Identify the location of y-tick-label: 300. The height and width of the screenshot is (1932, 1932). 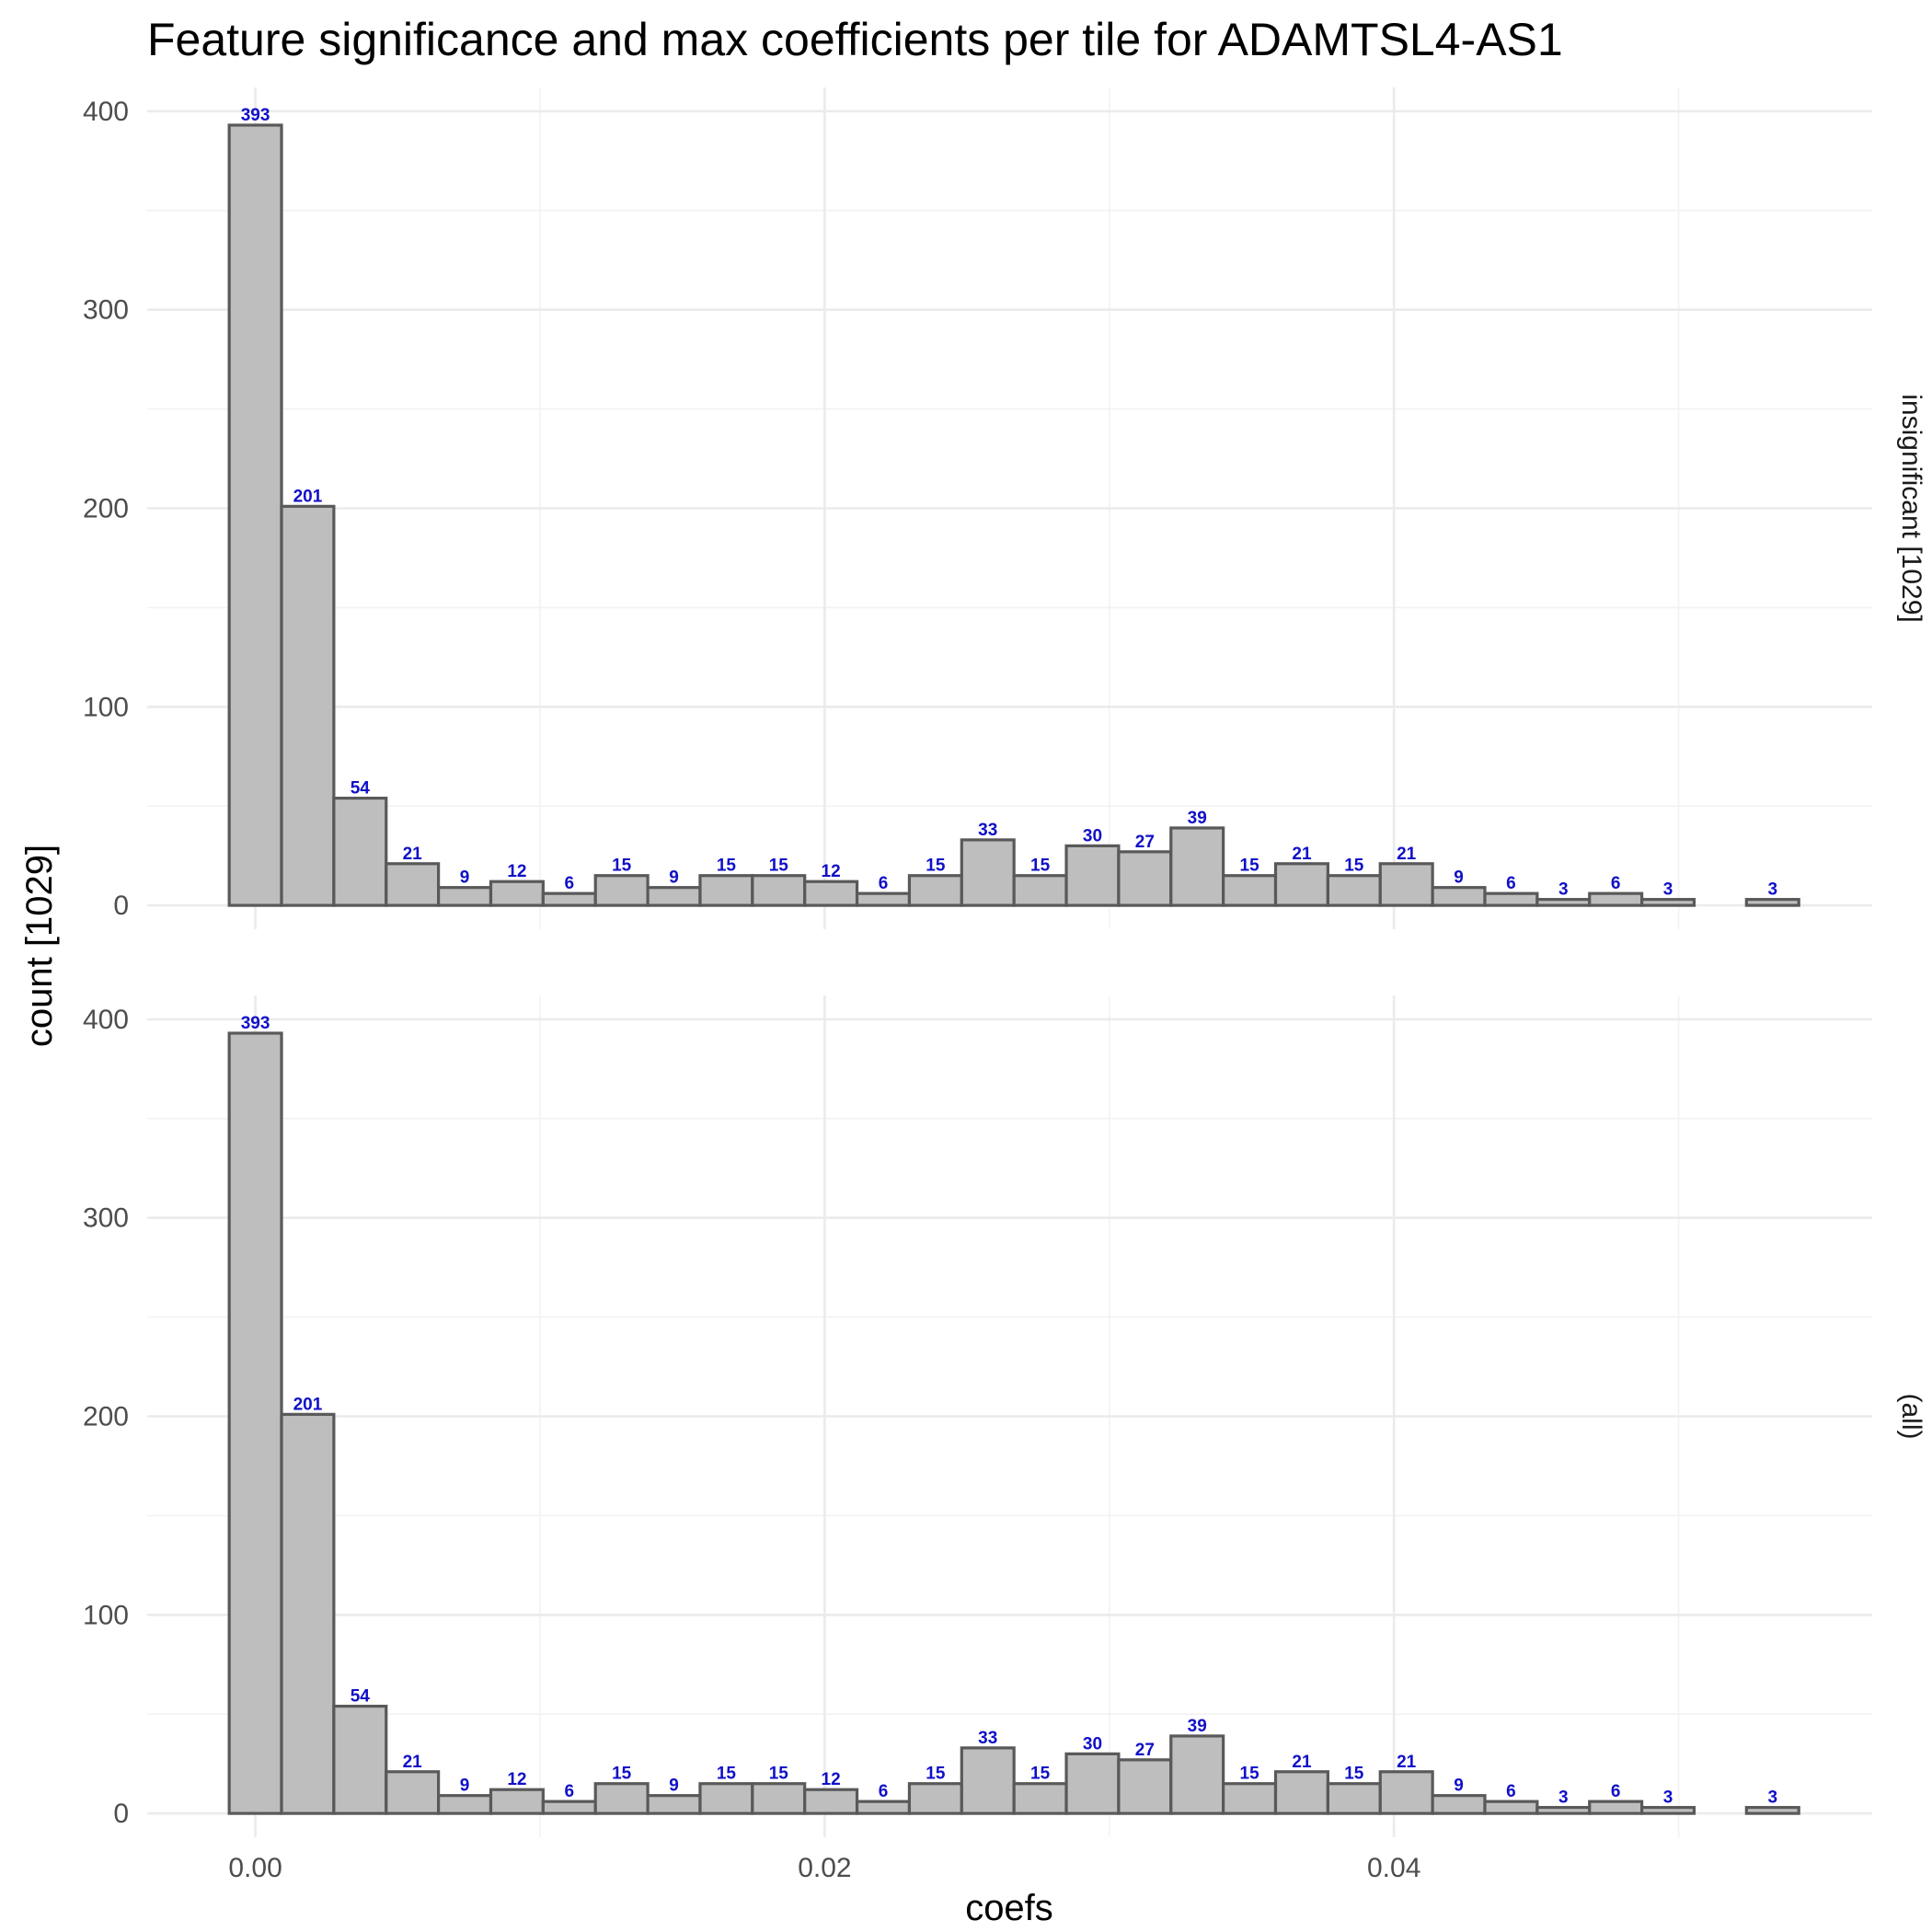
(106, 1218).